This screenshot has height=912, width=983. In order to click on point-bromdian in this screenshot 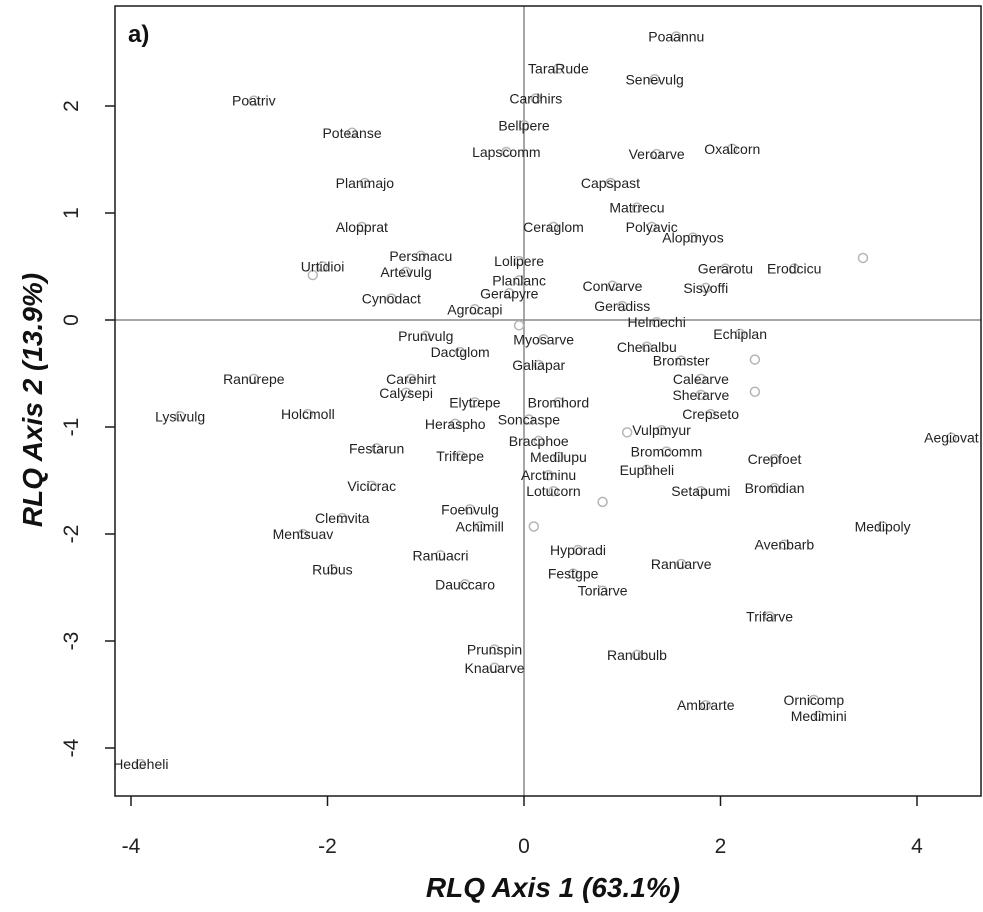, I will do `click(774, 488)`.